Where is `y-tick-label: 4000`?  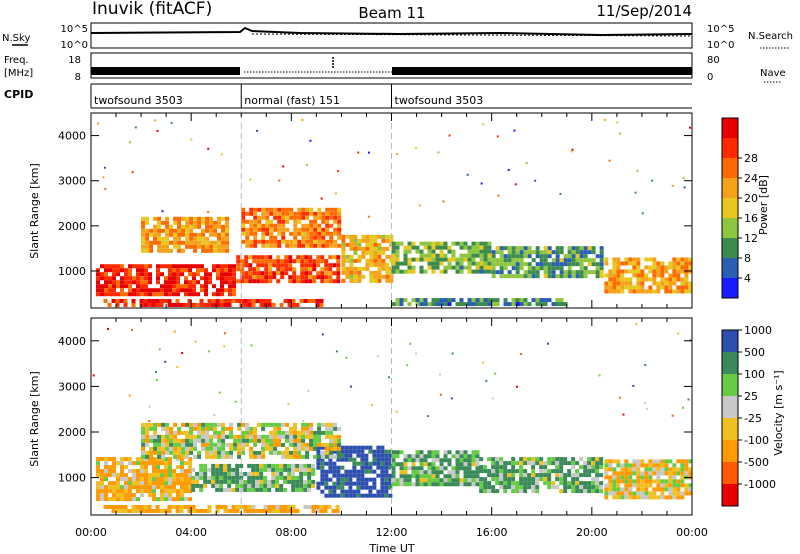 y-tick-label: 4000 is located at coordinates (72, 136).